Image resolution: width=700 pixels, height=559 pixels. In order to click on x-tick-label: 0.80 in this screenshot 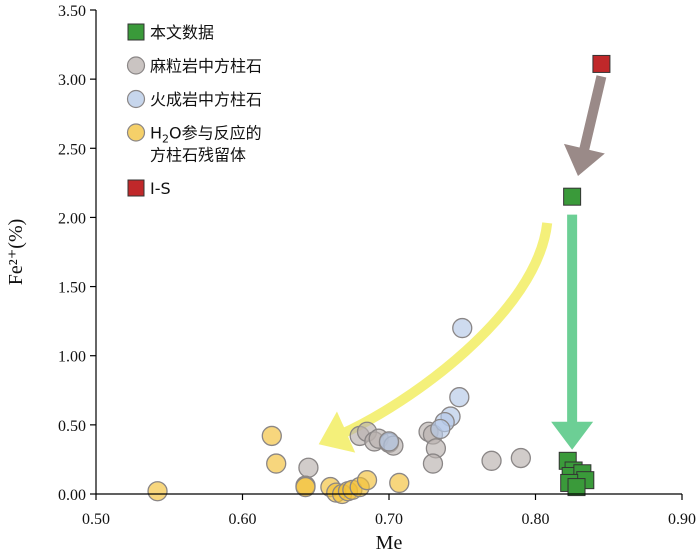, I will do `click(536, 519)`.